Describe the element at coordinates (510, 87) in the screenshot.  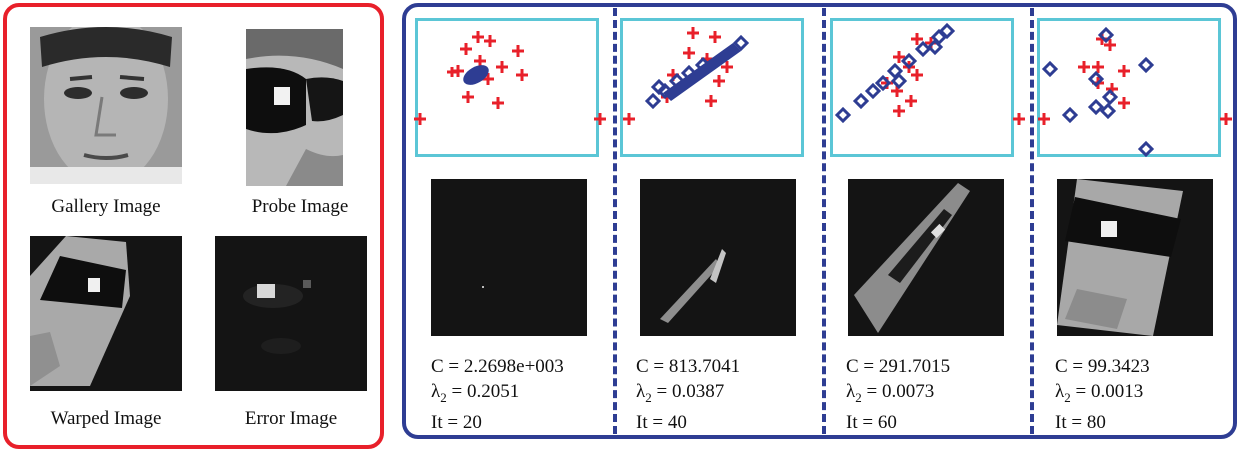
I see `landmark-plot-it20` at that location.